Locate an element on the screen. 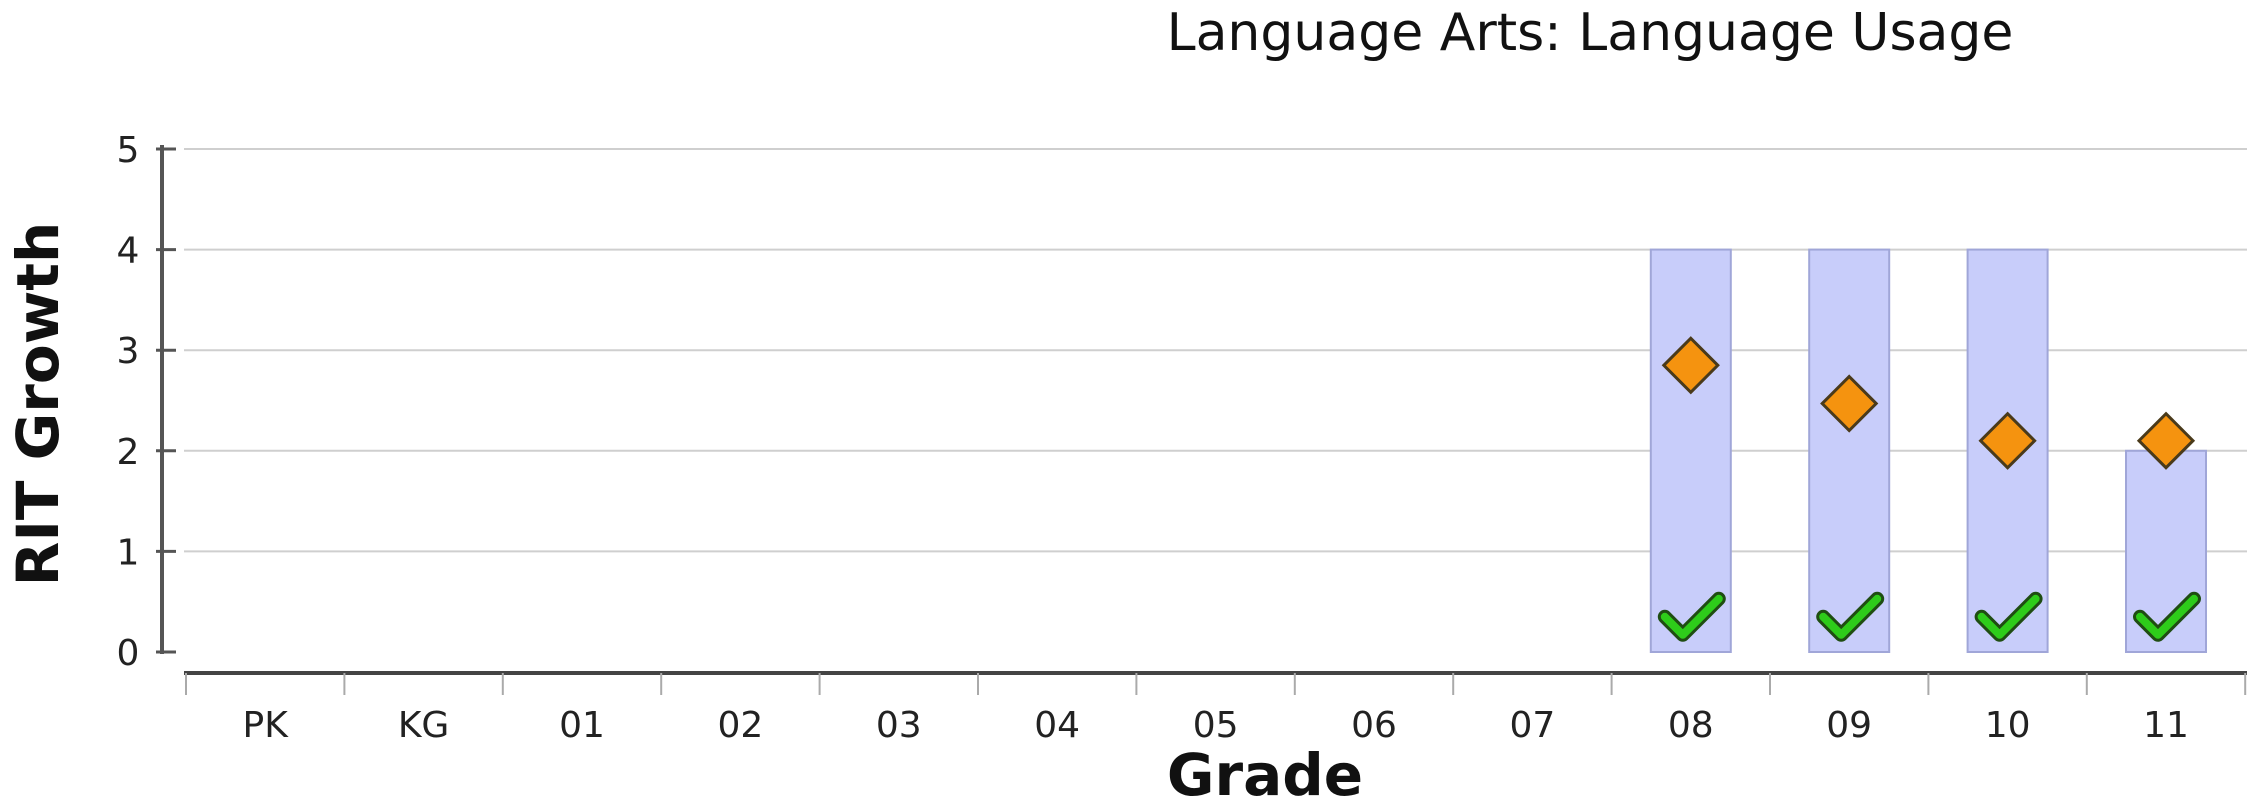  y-tick-label: 4 is located at coordinates (128, 251).